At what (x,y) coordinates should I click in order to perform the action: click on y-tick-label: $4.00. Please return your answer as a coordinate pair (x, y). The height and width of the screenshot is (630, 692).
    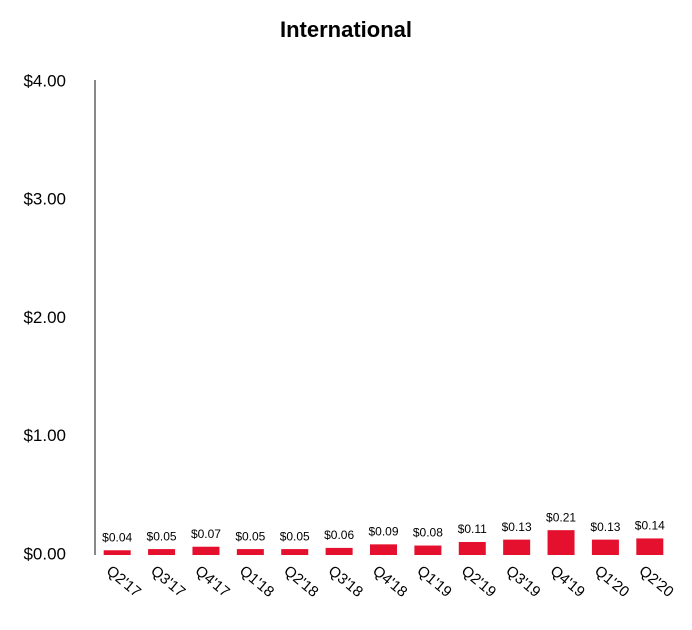
    Looking at the image, I should click on (44, 80).